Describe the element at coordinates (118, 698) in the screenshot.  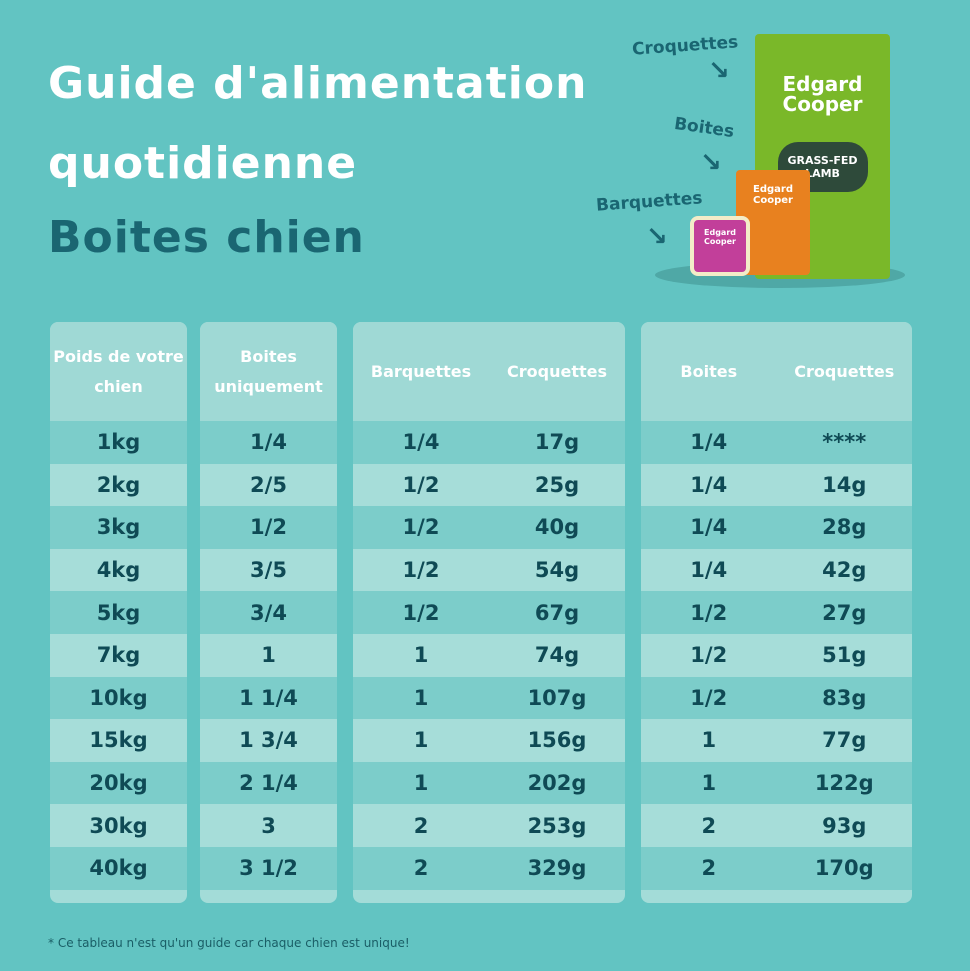
I see `table-cell: 10kg` at that location.